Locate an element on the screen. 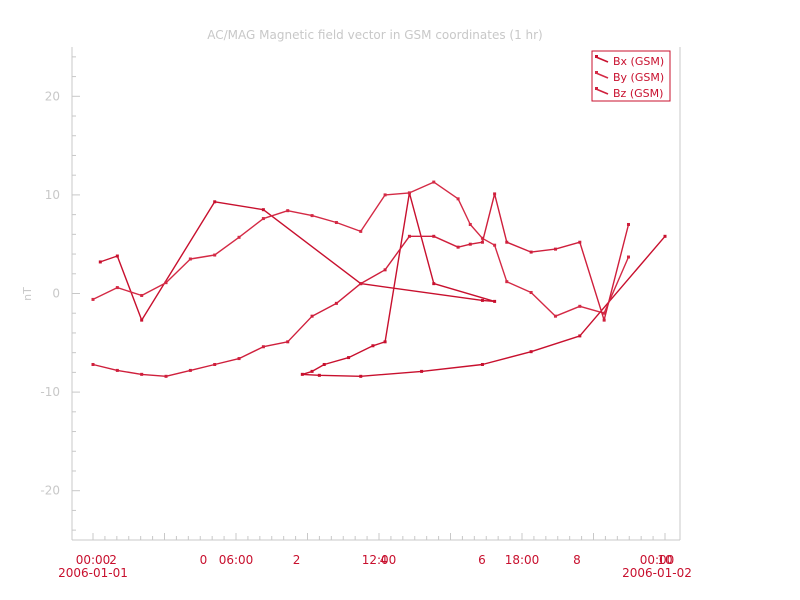 Image resolution: width=800 pixels, height=600 pixels. legend-label: Bx (GSM) is located at coordinates (638, 61).